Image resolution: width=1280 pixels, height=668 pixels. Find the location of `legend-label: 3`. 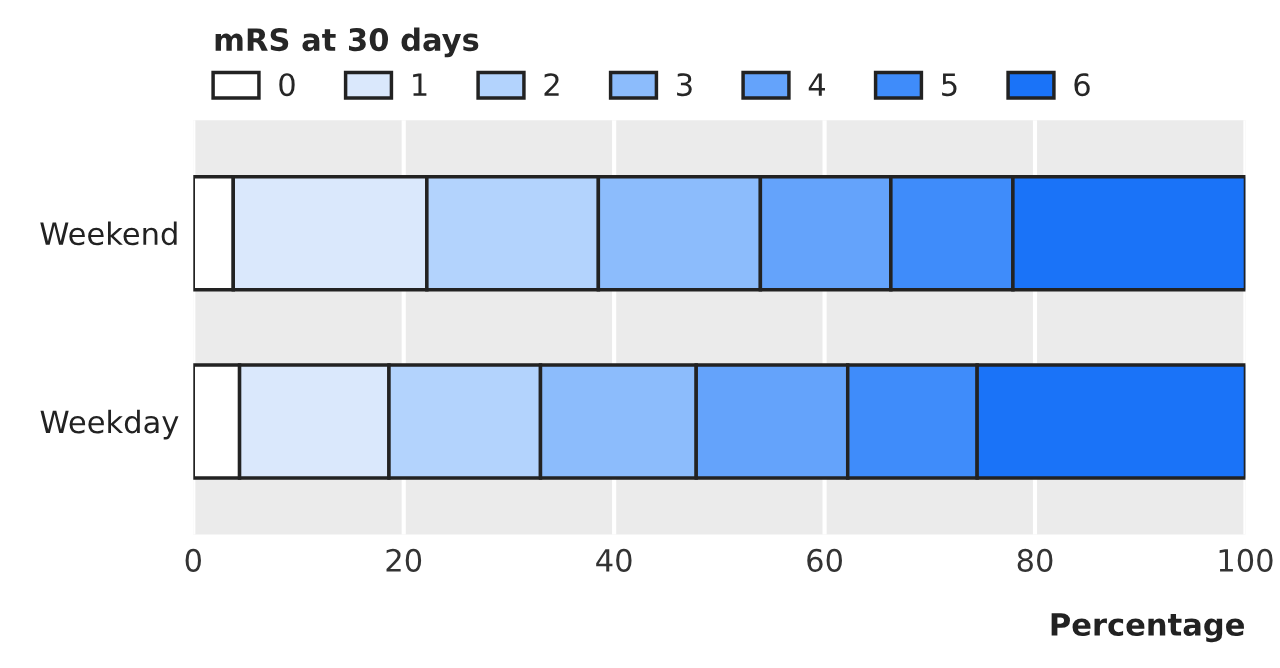

legend-label: 3 is located at coordinates (684, 85).